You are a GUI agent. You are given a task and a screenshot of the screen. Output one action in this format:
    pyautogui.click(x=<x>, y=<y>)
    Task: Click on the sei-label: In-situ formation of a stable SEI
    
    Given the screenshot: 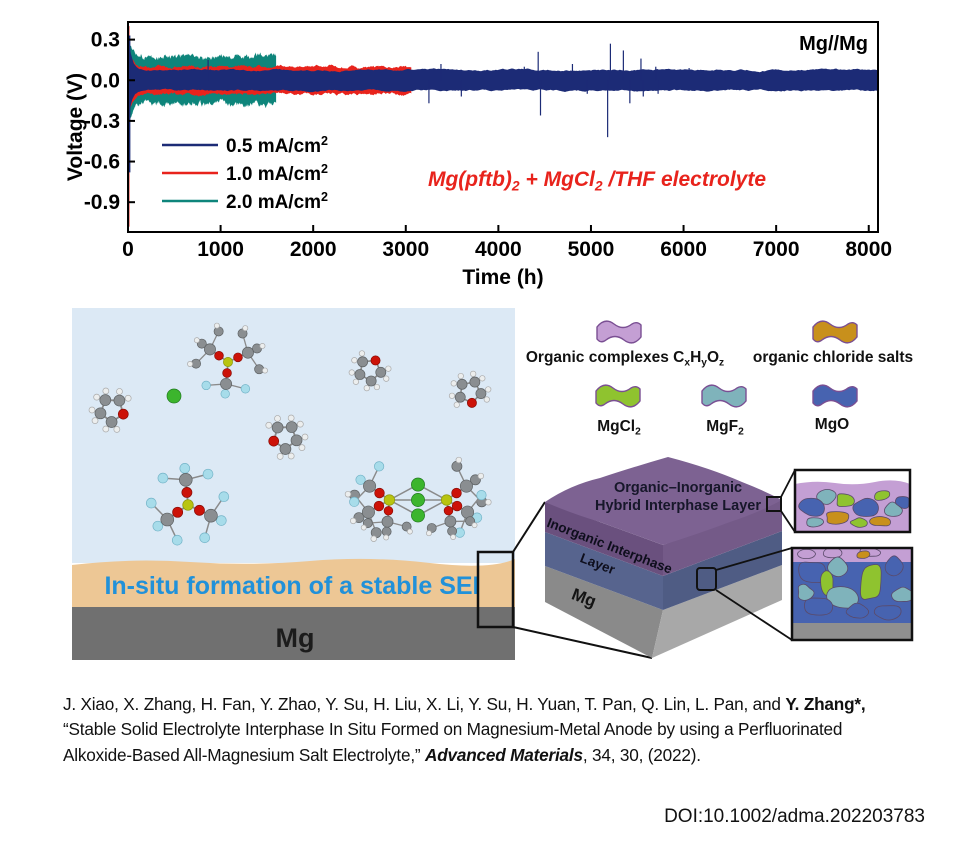 What is the action you would take?
    pyautogui.click(x=291, y=586)
    